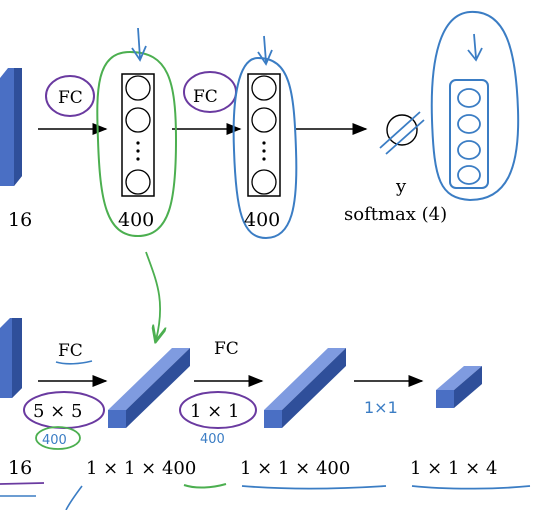  What do you see at coordinates (54, 440) in the screenshot?
I see `bottom-filter1-note: 400` at bounding box center [54, 440].